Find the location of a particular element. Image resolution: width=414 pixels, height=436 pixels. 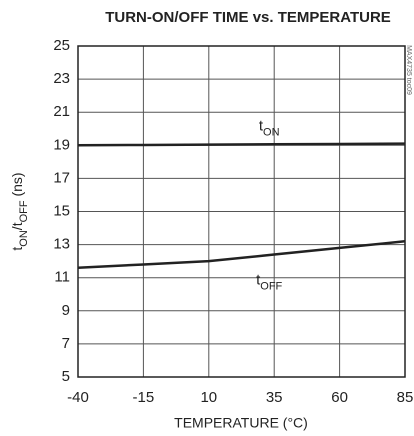

chart-title: TURN-ON/OFF TIME vs. TEMPERATURE is located at coordinates (248, 17).